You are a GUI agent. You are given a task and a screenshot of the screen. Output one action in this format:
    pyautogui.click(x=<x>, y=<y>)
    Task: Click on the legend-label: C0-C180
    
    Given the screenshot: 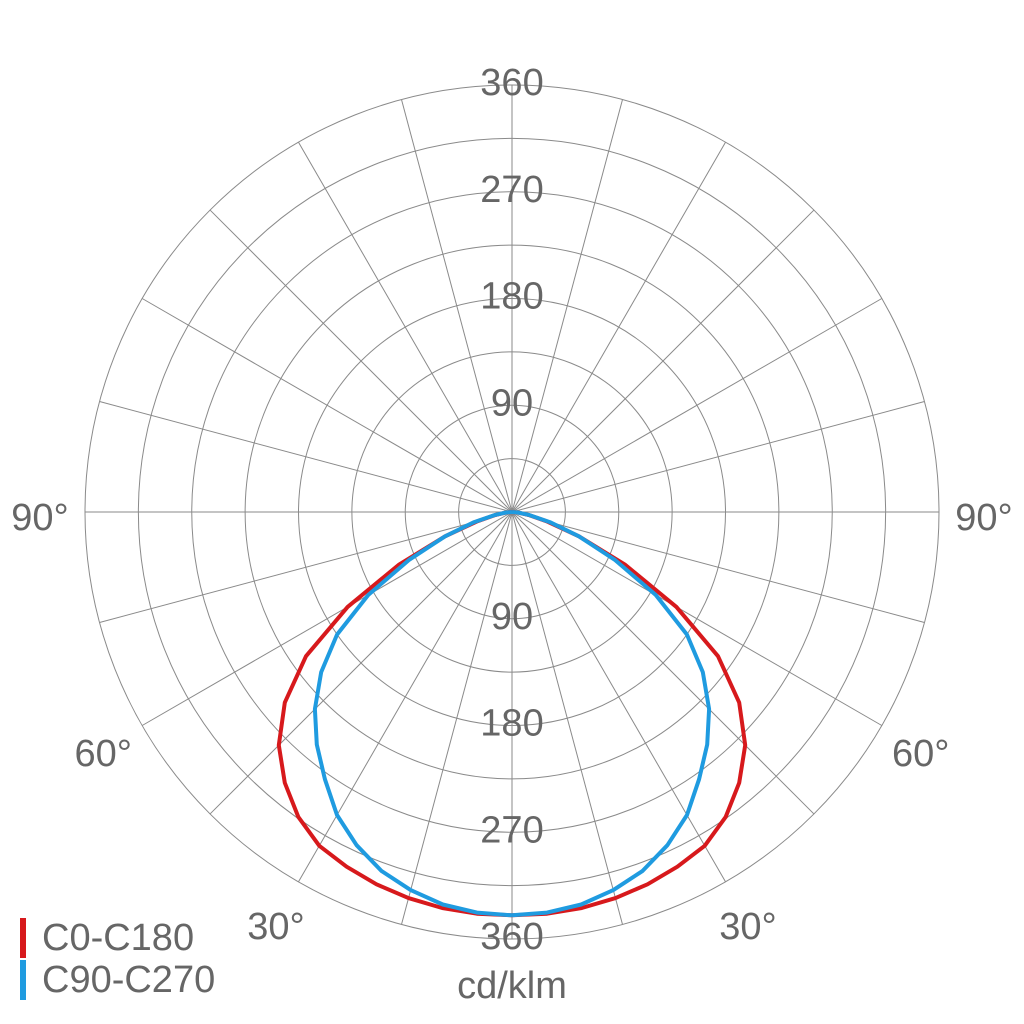 What is the action you would take?
    pyautogui.click(x=118, y=938)
    